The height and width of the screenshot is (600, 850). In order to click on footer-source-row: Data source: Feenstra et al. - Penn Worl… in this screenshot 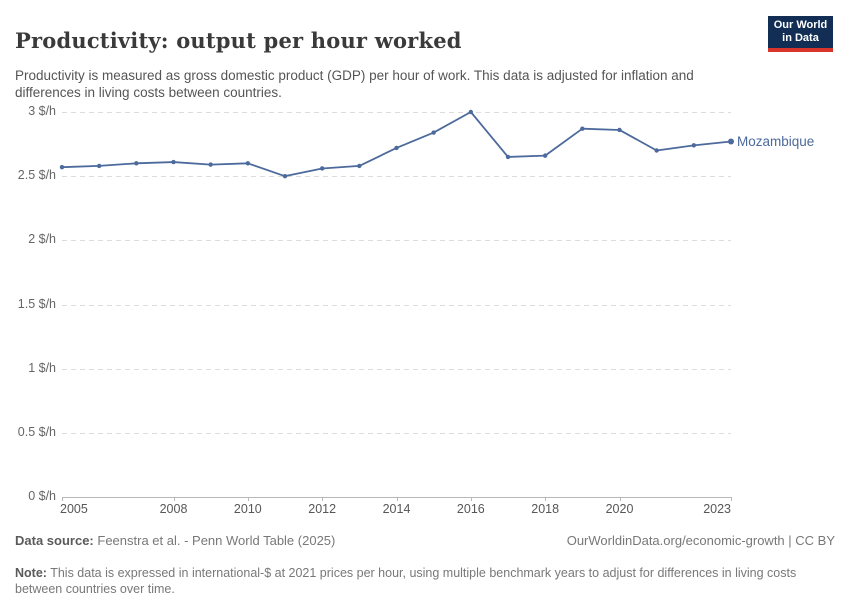, I will do `click(425, 540)`.